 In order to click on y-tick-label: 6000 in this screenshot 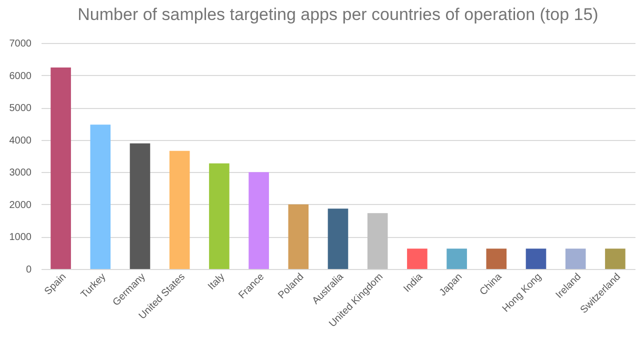, I will do `click(20, 76)`.